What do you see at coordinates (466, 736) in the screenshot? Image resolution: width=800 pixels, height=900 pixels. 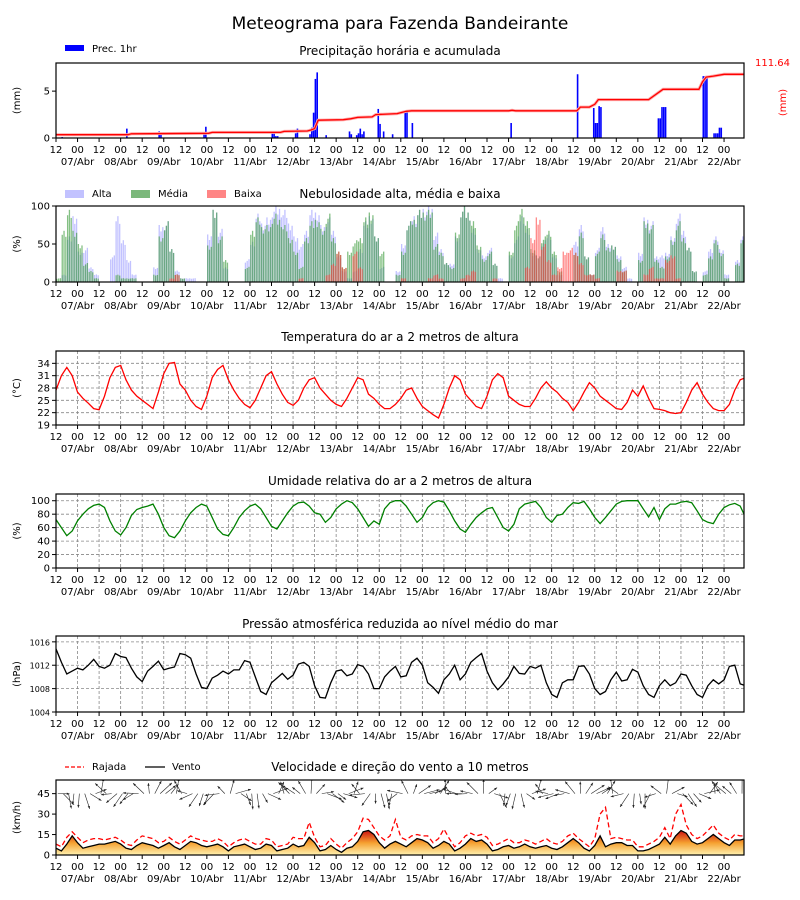 I see `x-date-label: 16/Abr` at bounding box center [466, 736].